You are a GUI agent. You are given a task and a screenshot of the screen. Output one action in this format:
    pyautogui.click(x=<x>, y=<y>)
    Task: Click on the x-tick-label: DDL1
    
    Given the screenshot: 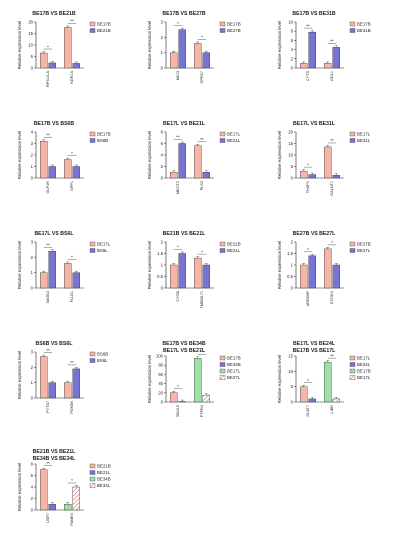 What is the action you would take?
    pyautogui.click(x=332, y=76)
    